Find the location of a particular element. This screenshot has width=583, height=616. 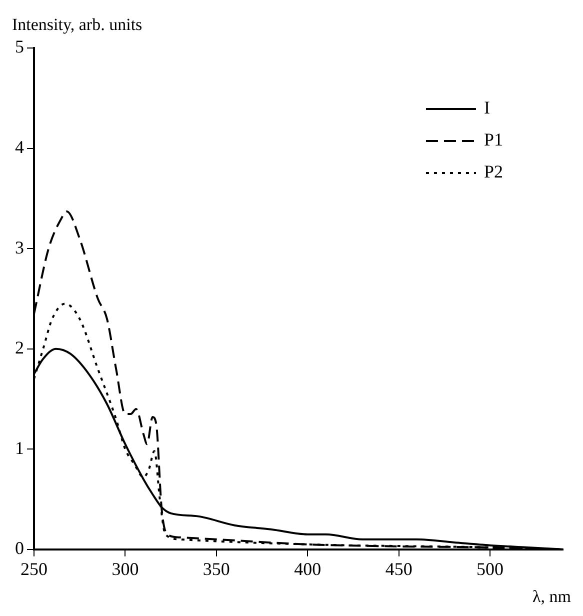

legend-label: P1 is located at coordinates (494, 140).